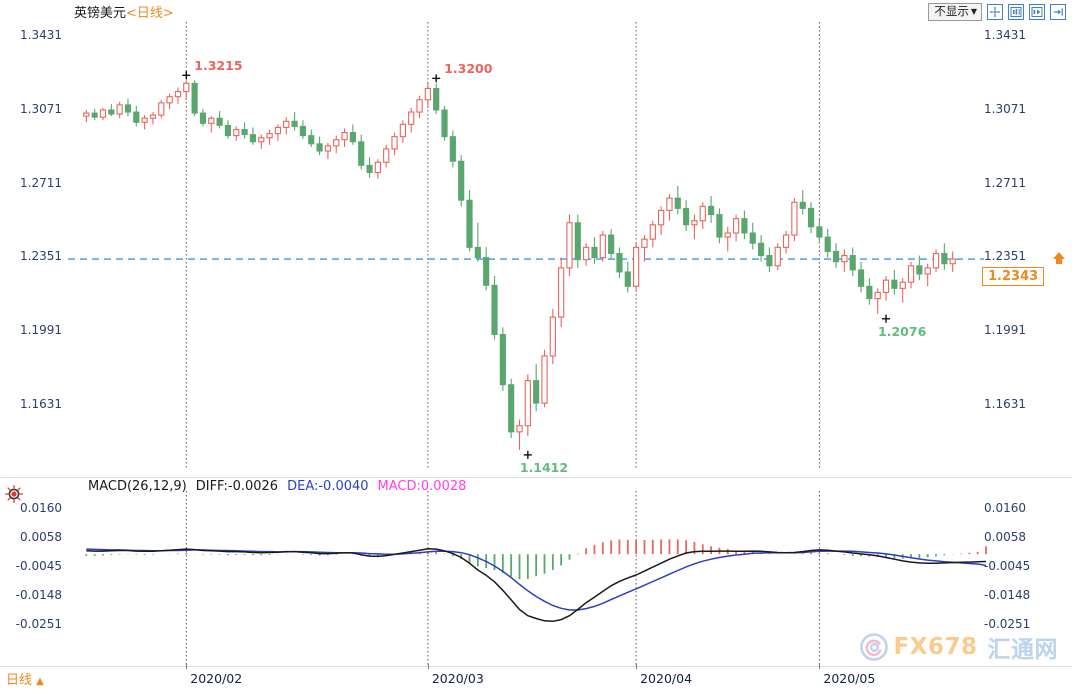 This screenshot has width=1072, height=690. Describe the element at coordinates (137, 486) in the screenshot. I see `macd-title: MACD(26,12,9)` at that location.